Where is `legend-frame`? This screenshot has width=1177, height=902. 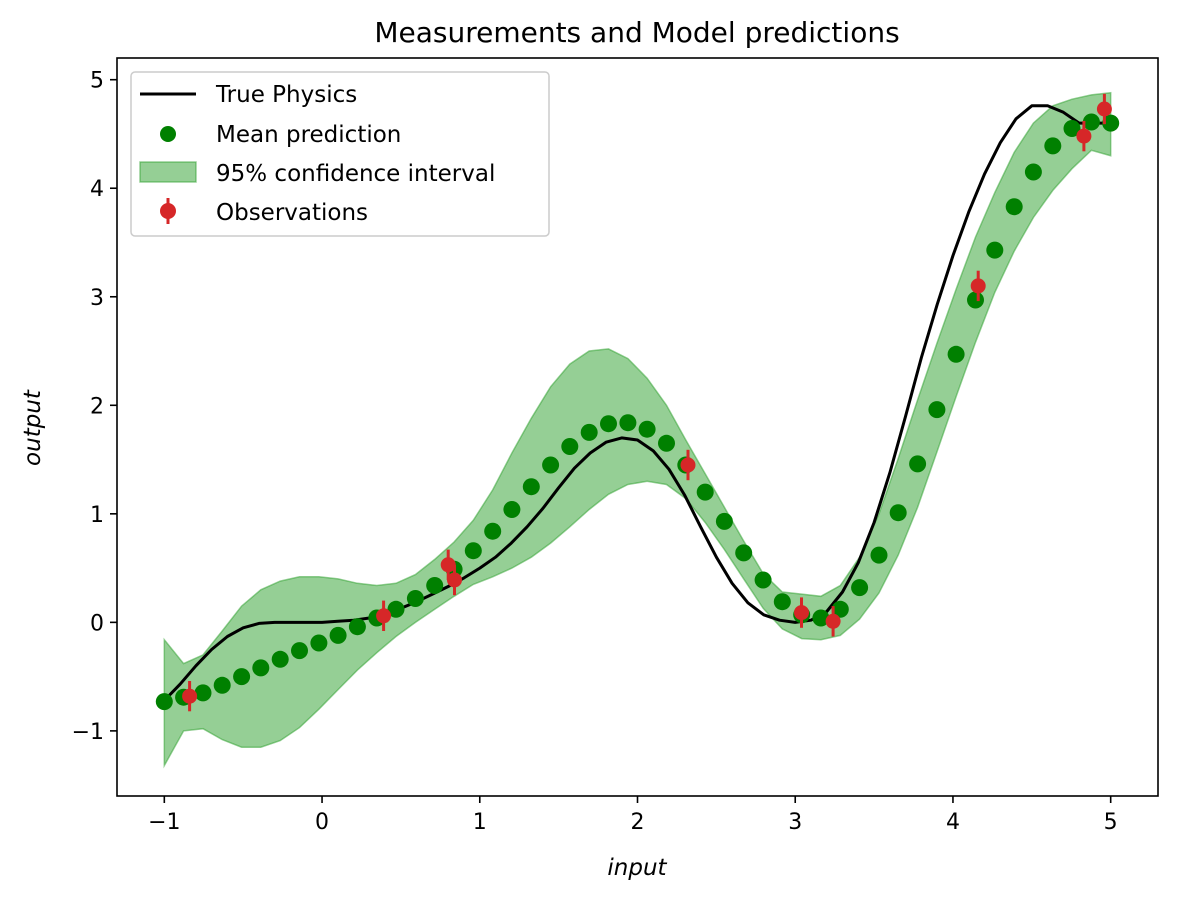 legend-frame is located at coordinates (340, 154).